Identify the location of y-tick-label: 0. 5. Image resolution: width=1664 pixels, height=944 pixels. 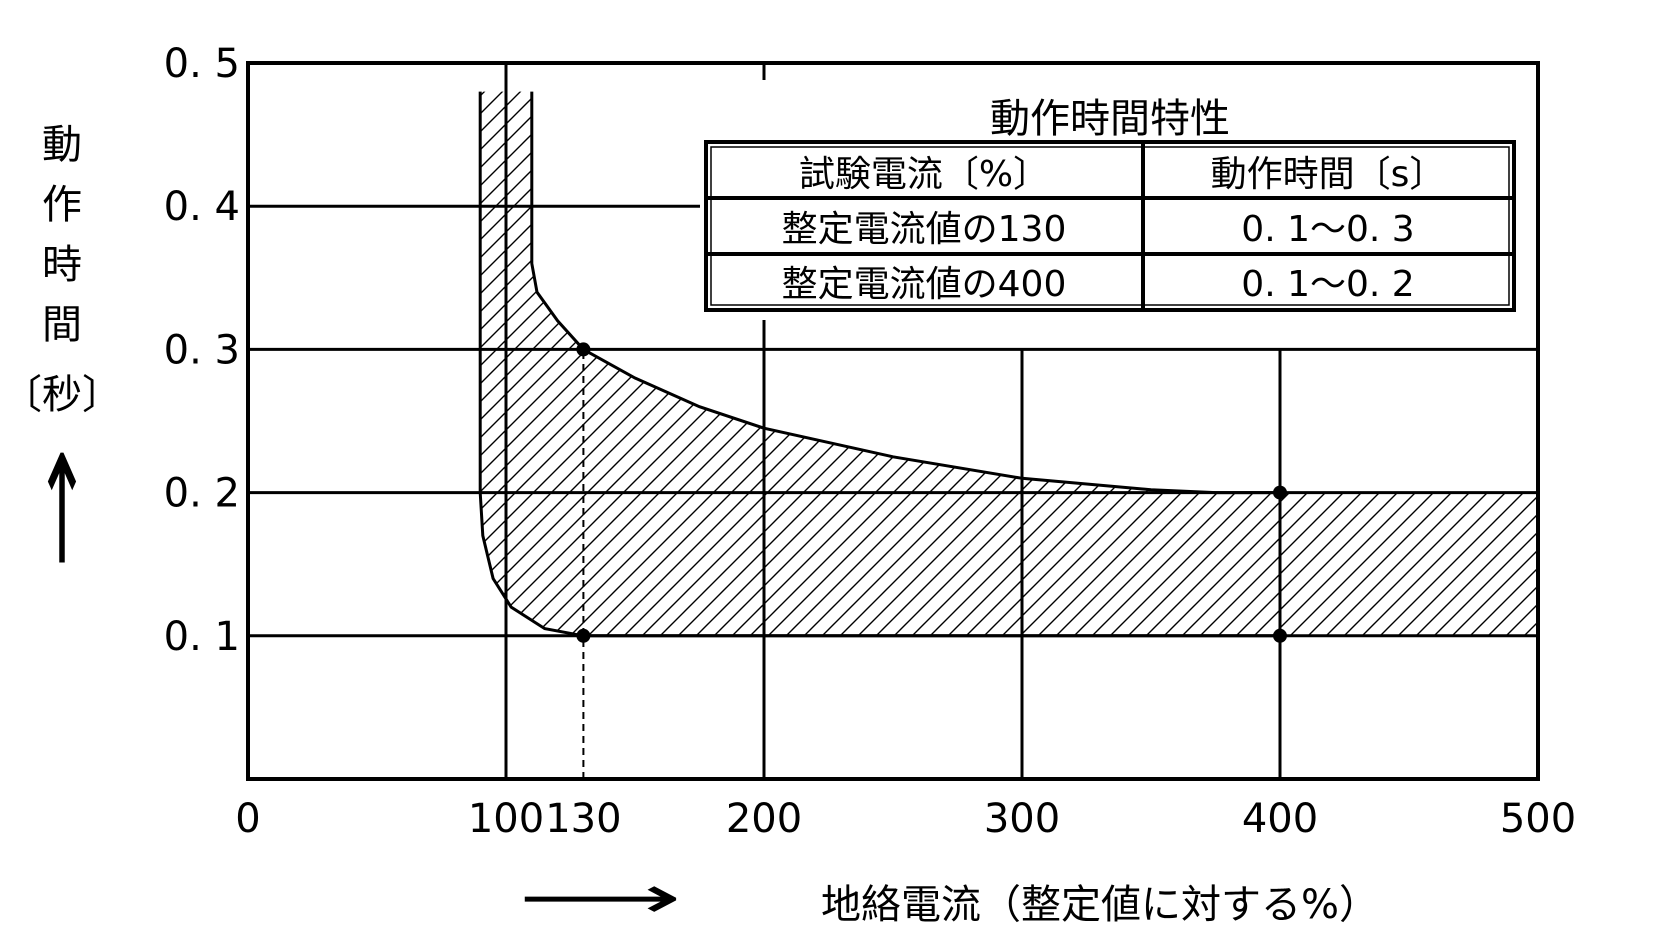
(202, 64).